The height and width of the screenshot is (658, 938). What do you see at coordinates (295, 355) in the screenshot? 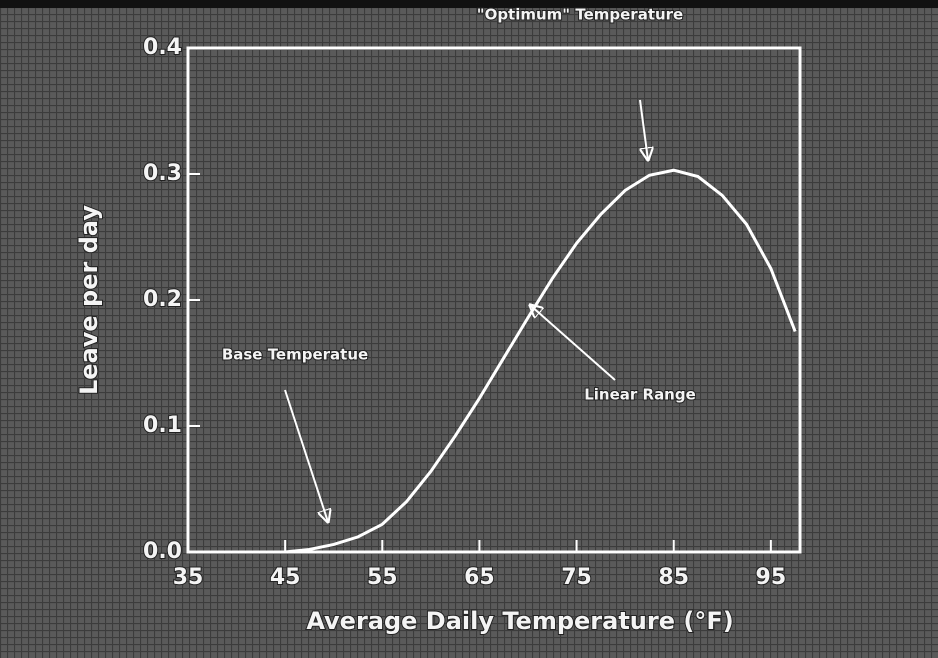
I see `annotation: Base Temperatue` at bounding box center [295, 355].